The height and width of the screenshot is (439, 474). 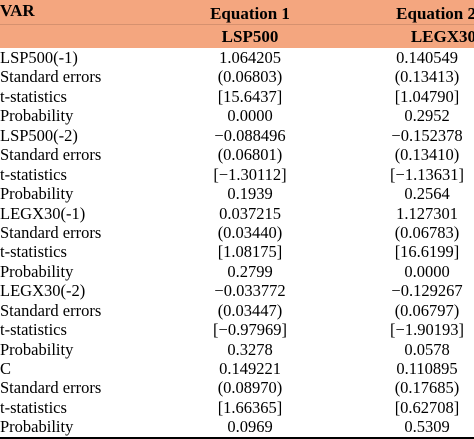 I want to click on equation-2-value: (0.06797), so click(x=427, y=310).